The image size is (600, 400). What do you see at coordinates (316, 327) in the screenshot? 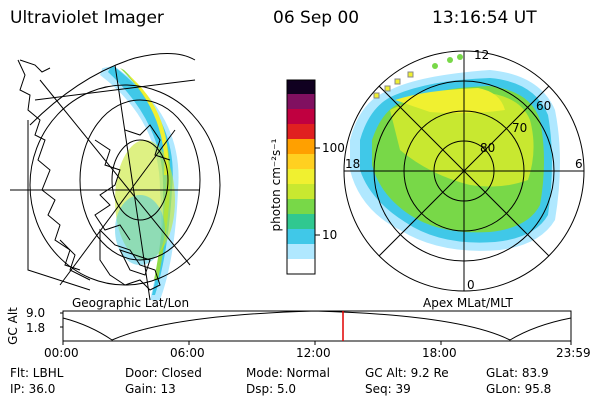
I see `altitude-plot` at bounding box center [316, 327].